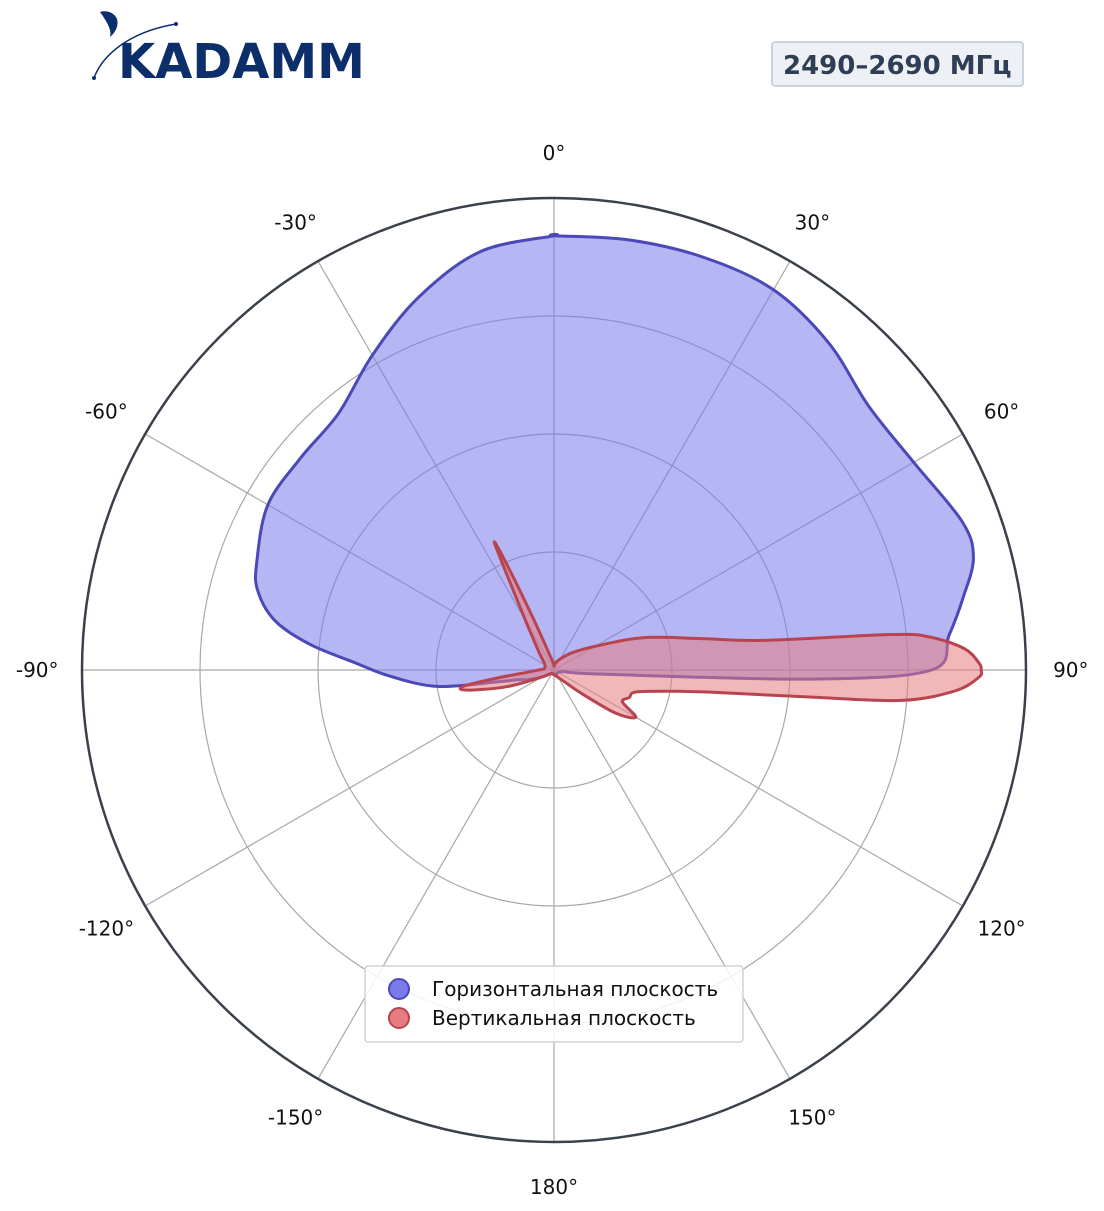 The height and width of the screenshot is (1211, 1104). What do you see at coordinates (399, 1018) in the screenshot?
I see `legend-marker-vertical` at bounding box center [399, 1018].